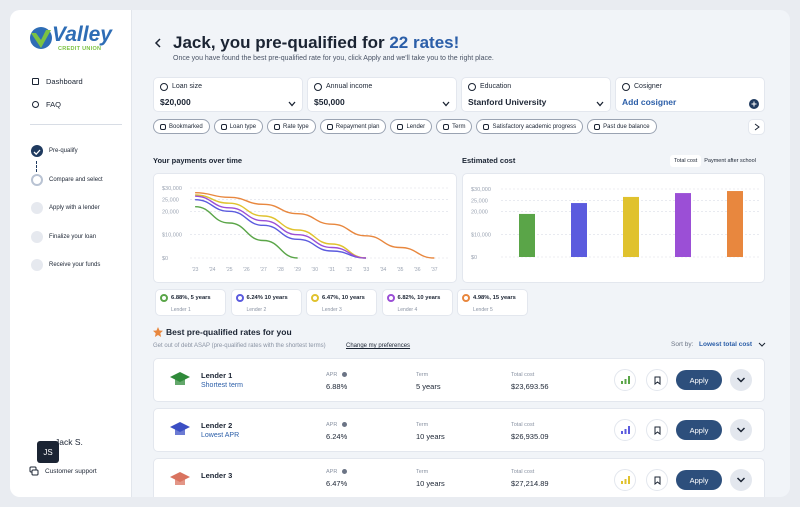  Describe the element at coordinates (220, 435) in the screenshot. I see `lender-tag: Lowest APR` at that location.